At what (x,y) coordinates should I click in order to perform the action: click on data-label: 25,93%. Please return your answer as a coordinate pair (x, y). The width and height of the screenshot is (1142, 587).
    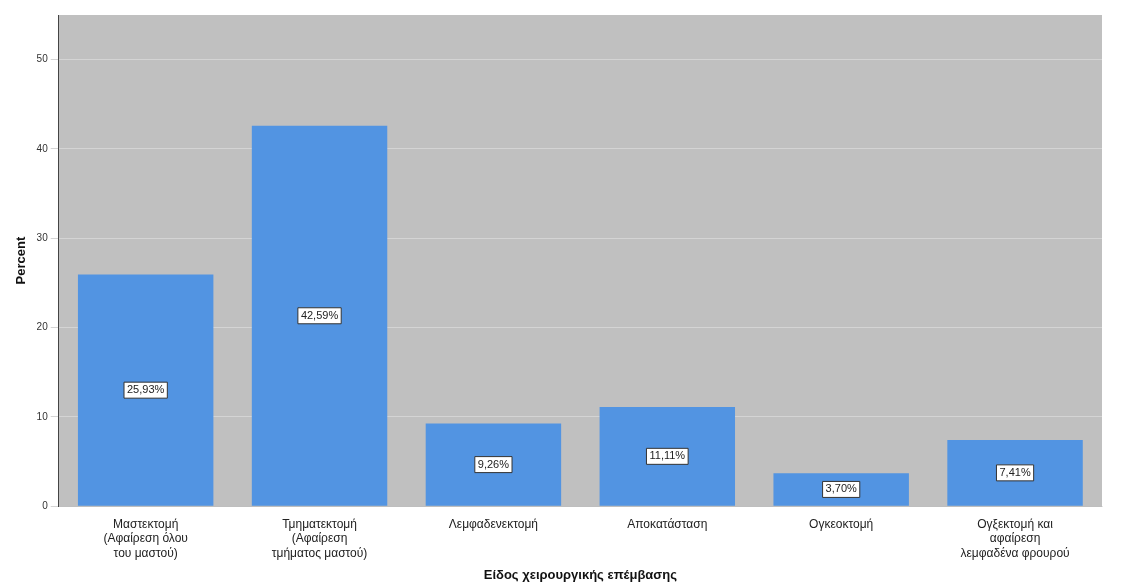
    Looking at the image, I should click on (146, 389).